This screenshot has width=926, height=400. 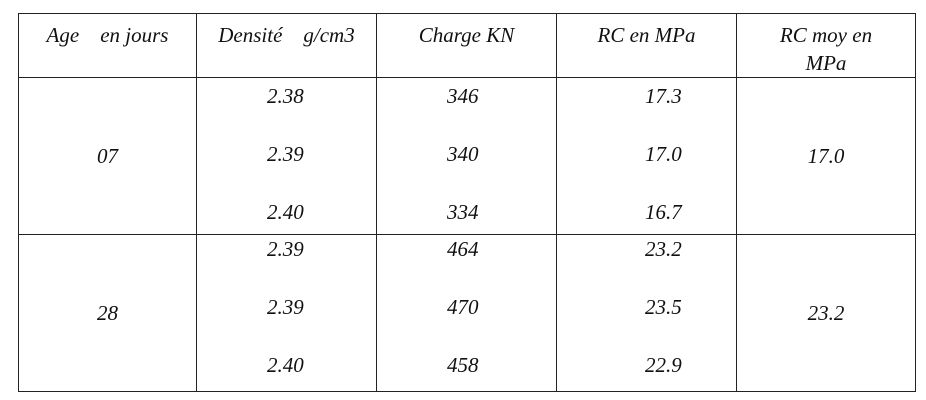 I want to click on densite-cell: 2.39 2.39 2.40, so click(x=286, y=313).